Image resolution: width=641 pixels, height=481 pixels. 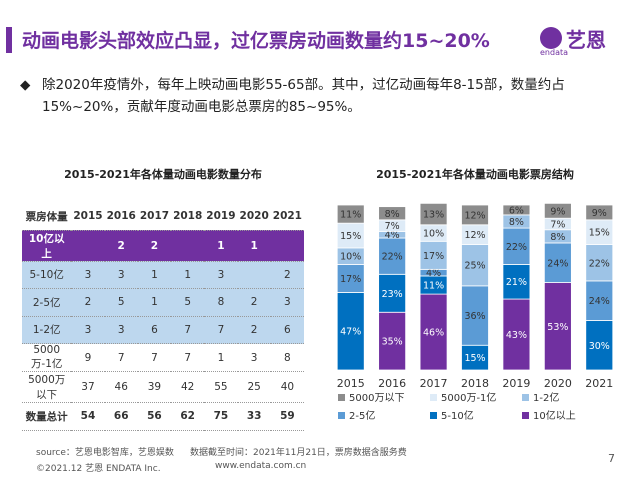 What do you see at coordinates (433, 333) in the screenshot?
I see `data-label: 46%` at bounding box center [433, 333].